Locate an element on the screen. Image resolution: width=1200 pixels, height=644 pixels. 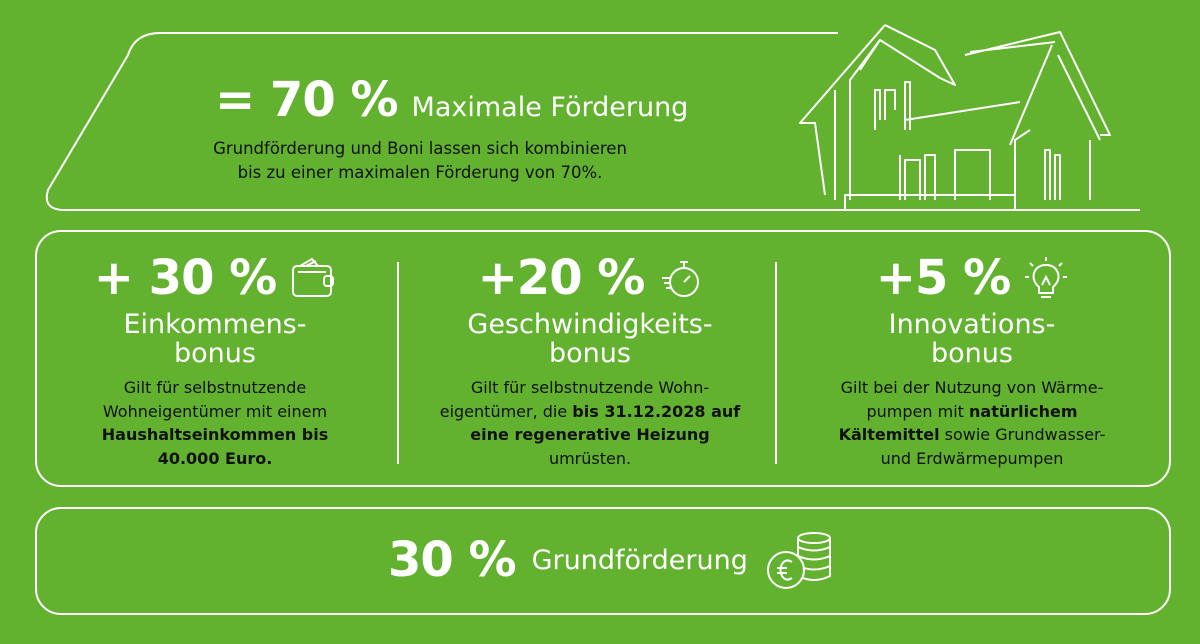
wallet-icon is located at coordinates (313, 277).